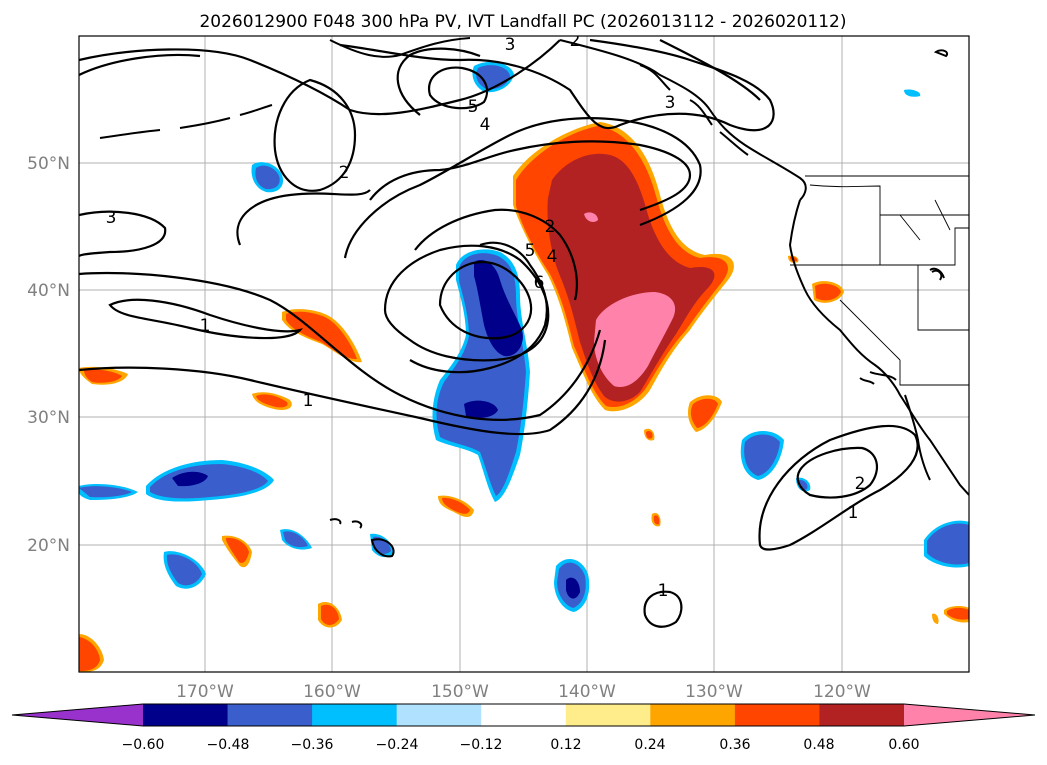 This screenshot has height=765, width=1047. What do you see at coordinates (48, 418) in the screenshot?
I see `lat-label-30n: 30°N` at bounding box center [48, 418].